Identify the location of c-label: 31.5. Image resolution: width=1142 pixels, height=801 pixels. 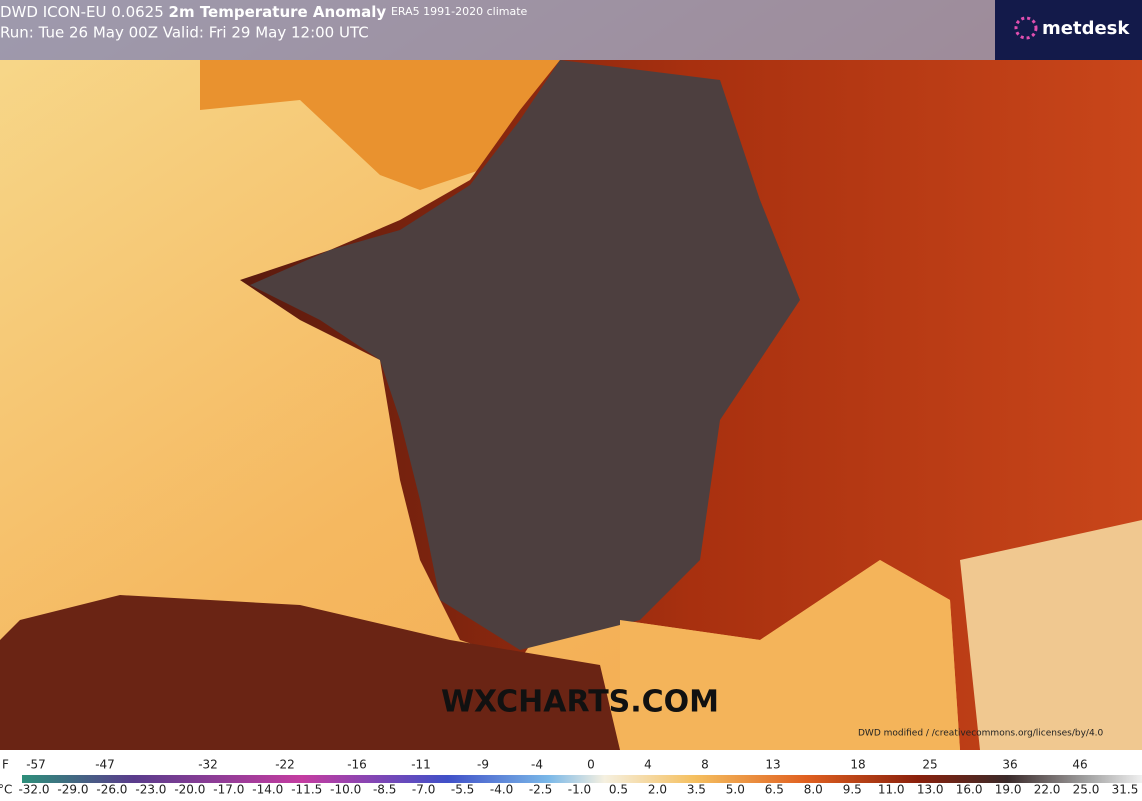
(1125, 790).